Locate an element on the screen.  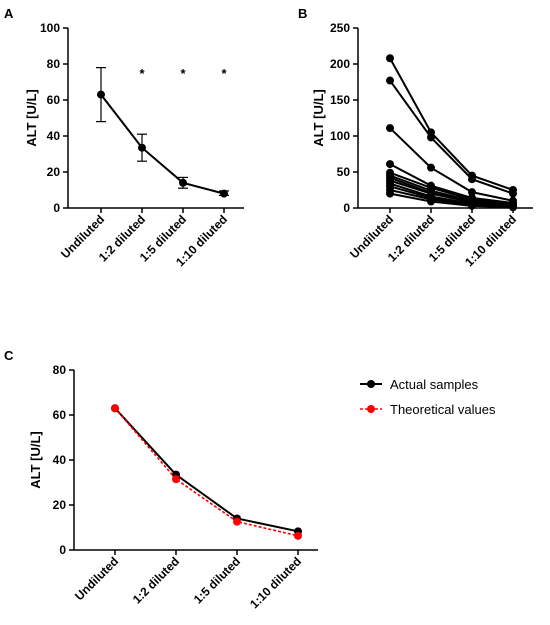
y-tick-label: 250 is located at coordinates (340, 28).